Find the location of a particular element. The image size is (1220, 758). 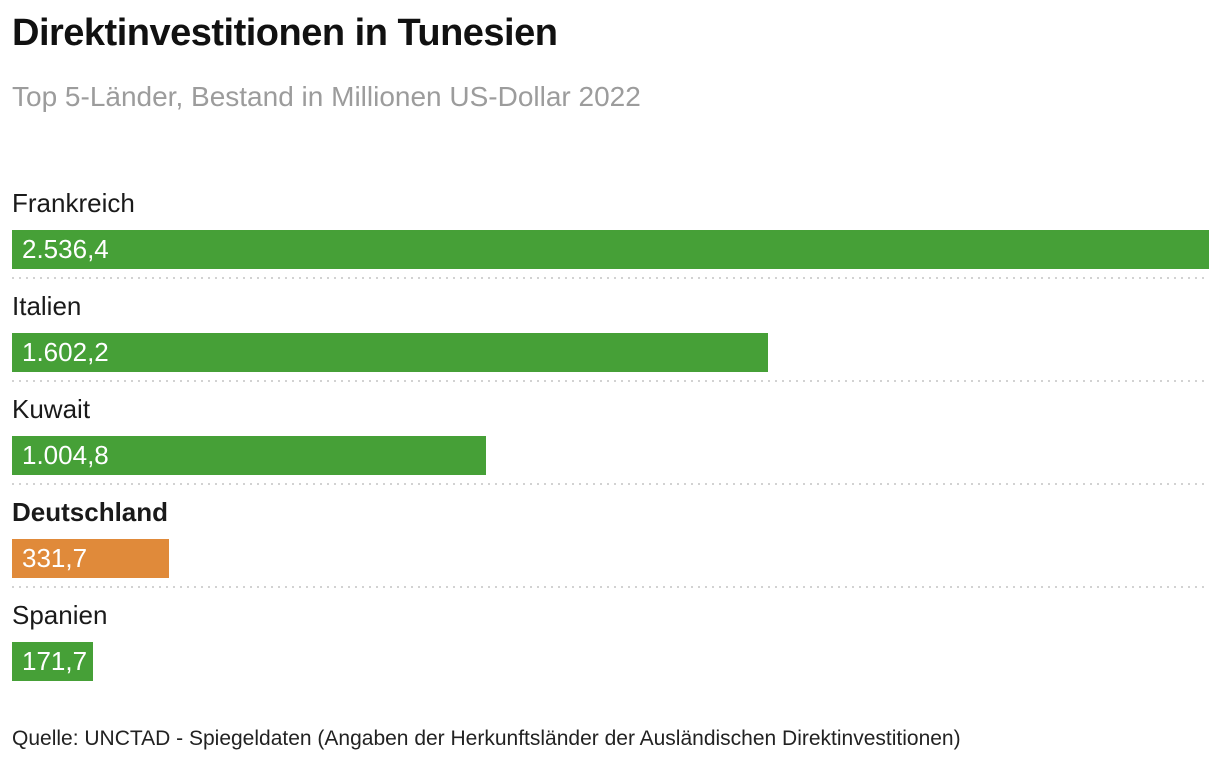

bar-deutschland: 331,7 is located at coordinates (90, 559).